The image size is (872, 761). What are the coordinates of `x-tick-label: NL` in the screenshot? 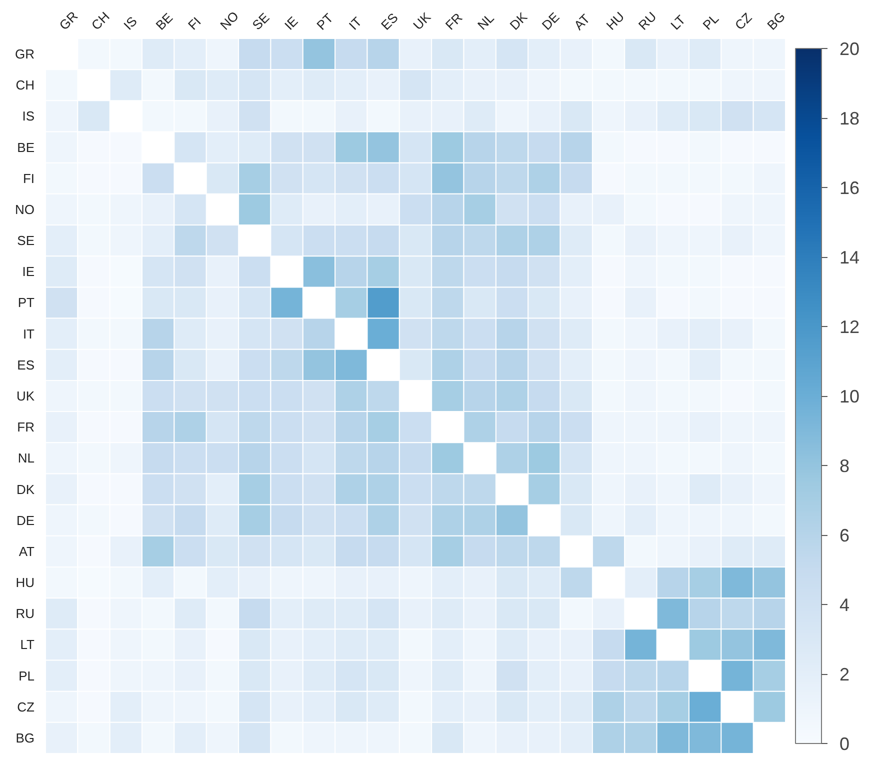 It's located at (485, 21).